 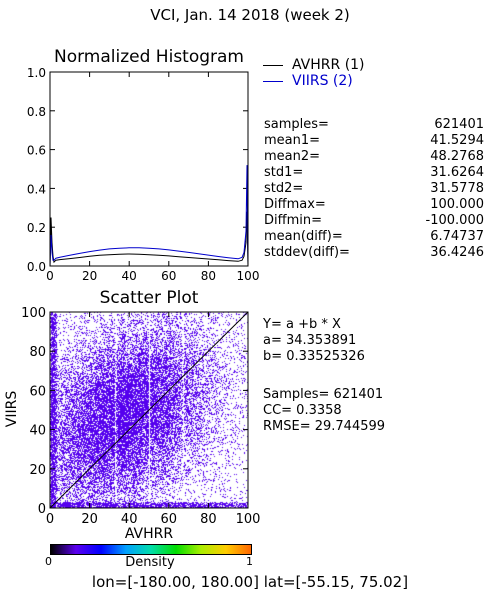 I want to click on series-line-avhrr, so click(x=149, y=239).